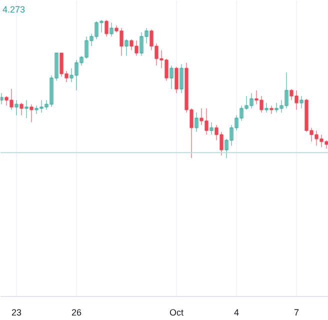  Describe the element at coordinates (297, 313) in the screenshot. I see `x-tick-label: 7` at that location.